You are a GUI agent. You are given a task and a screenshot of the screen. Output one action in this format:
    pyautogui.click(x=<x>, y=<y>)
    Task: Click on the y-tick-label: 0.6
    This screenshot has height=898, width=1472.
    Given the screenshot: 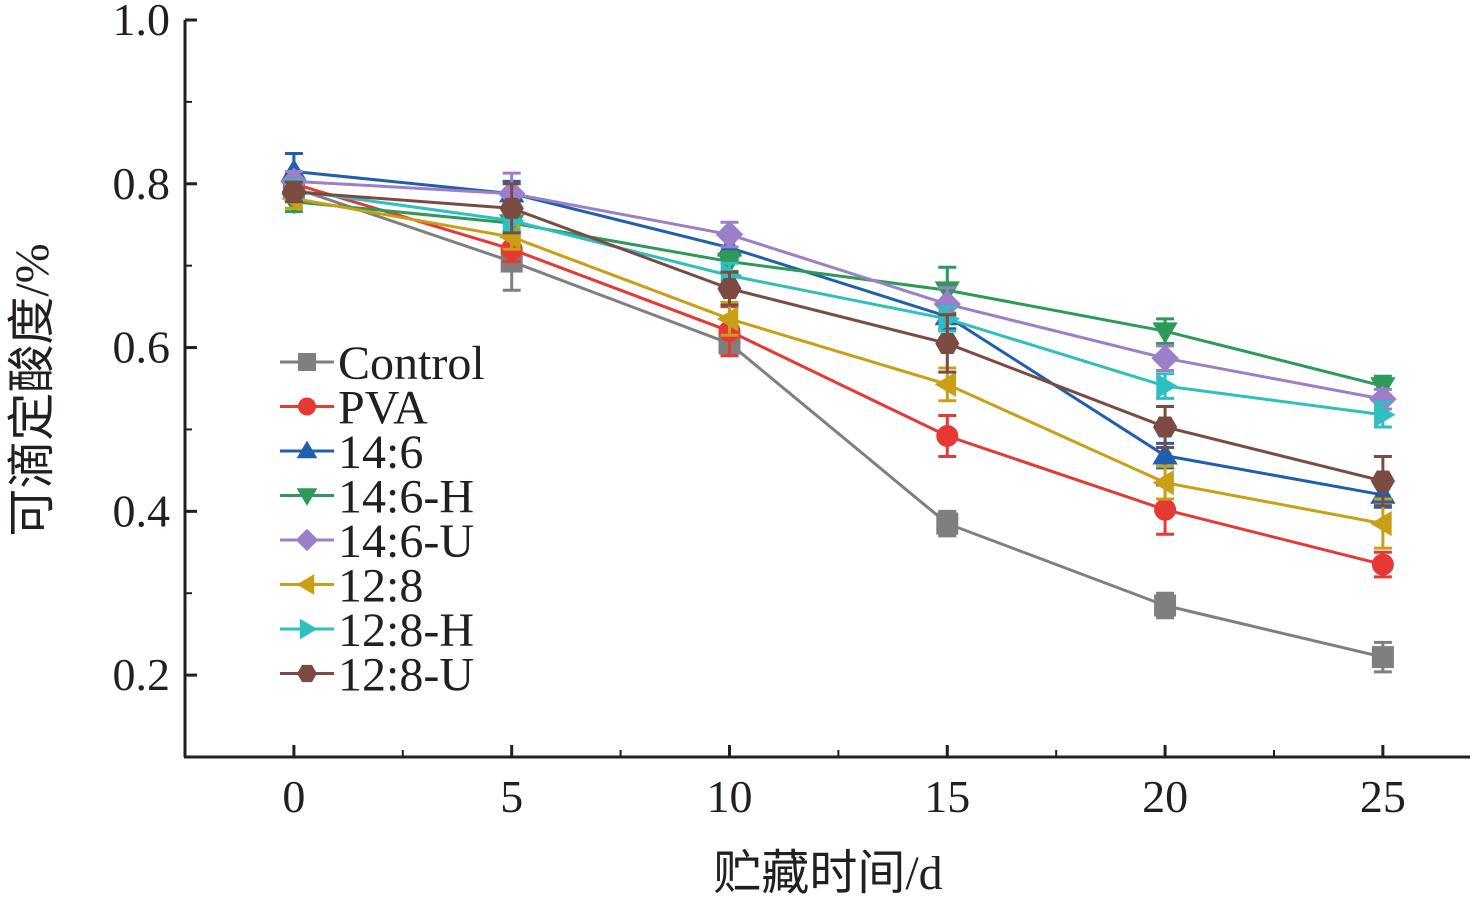 What is the action you would take?
    pyautogui.click(x=142, y=347)
    